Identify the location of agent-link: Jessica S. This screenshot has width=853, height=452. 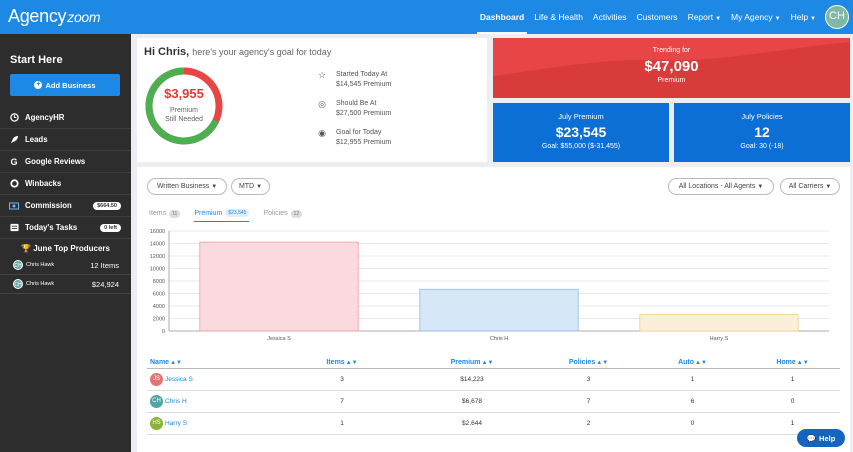
(179, 379).